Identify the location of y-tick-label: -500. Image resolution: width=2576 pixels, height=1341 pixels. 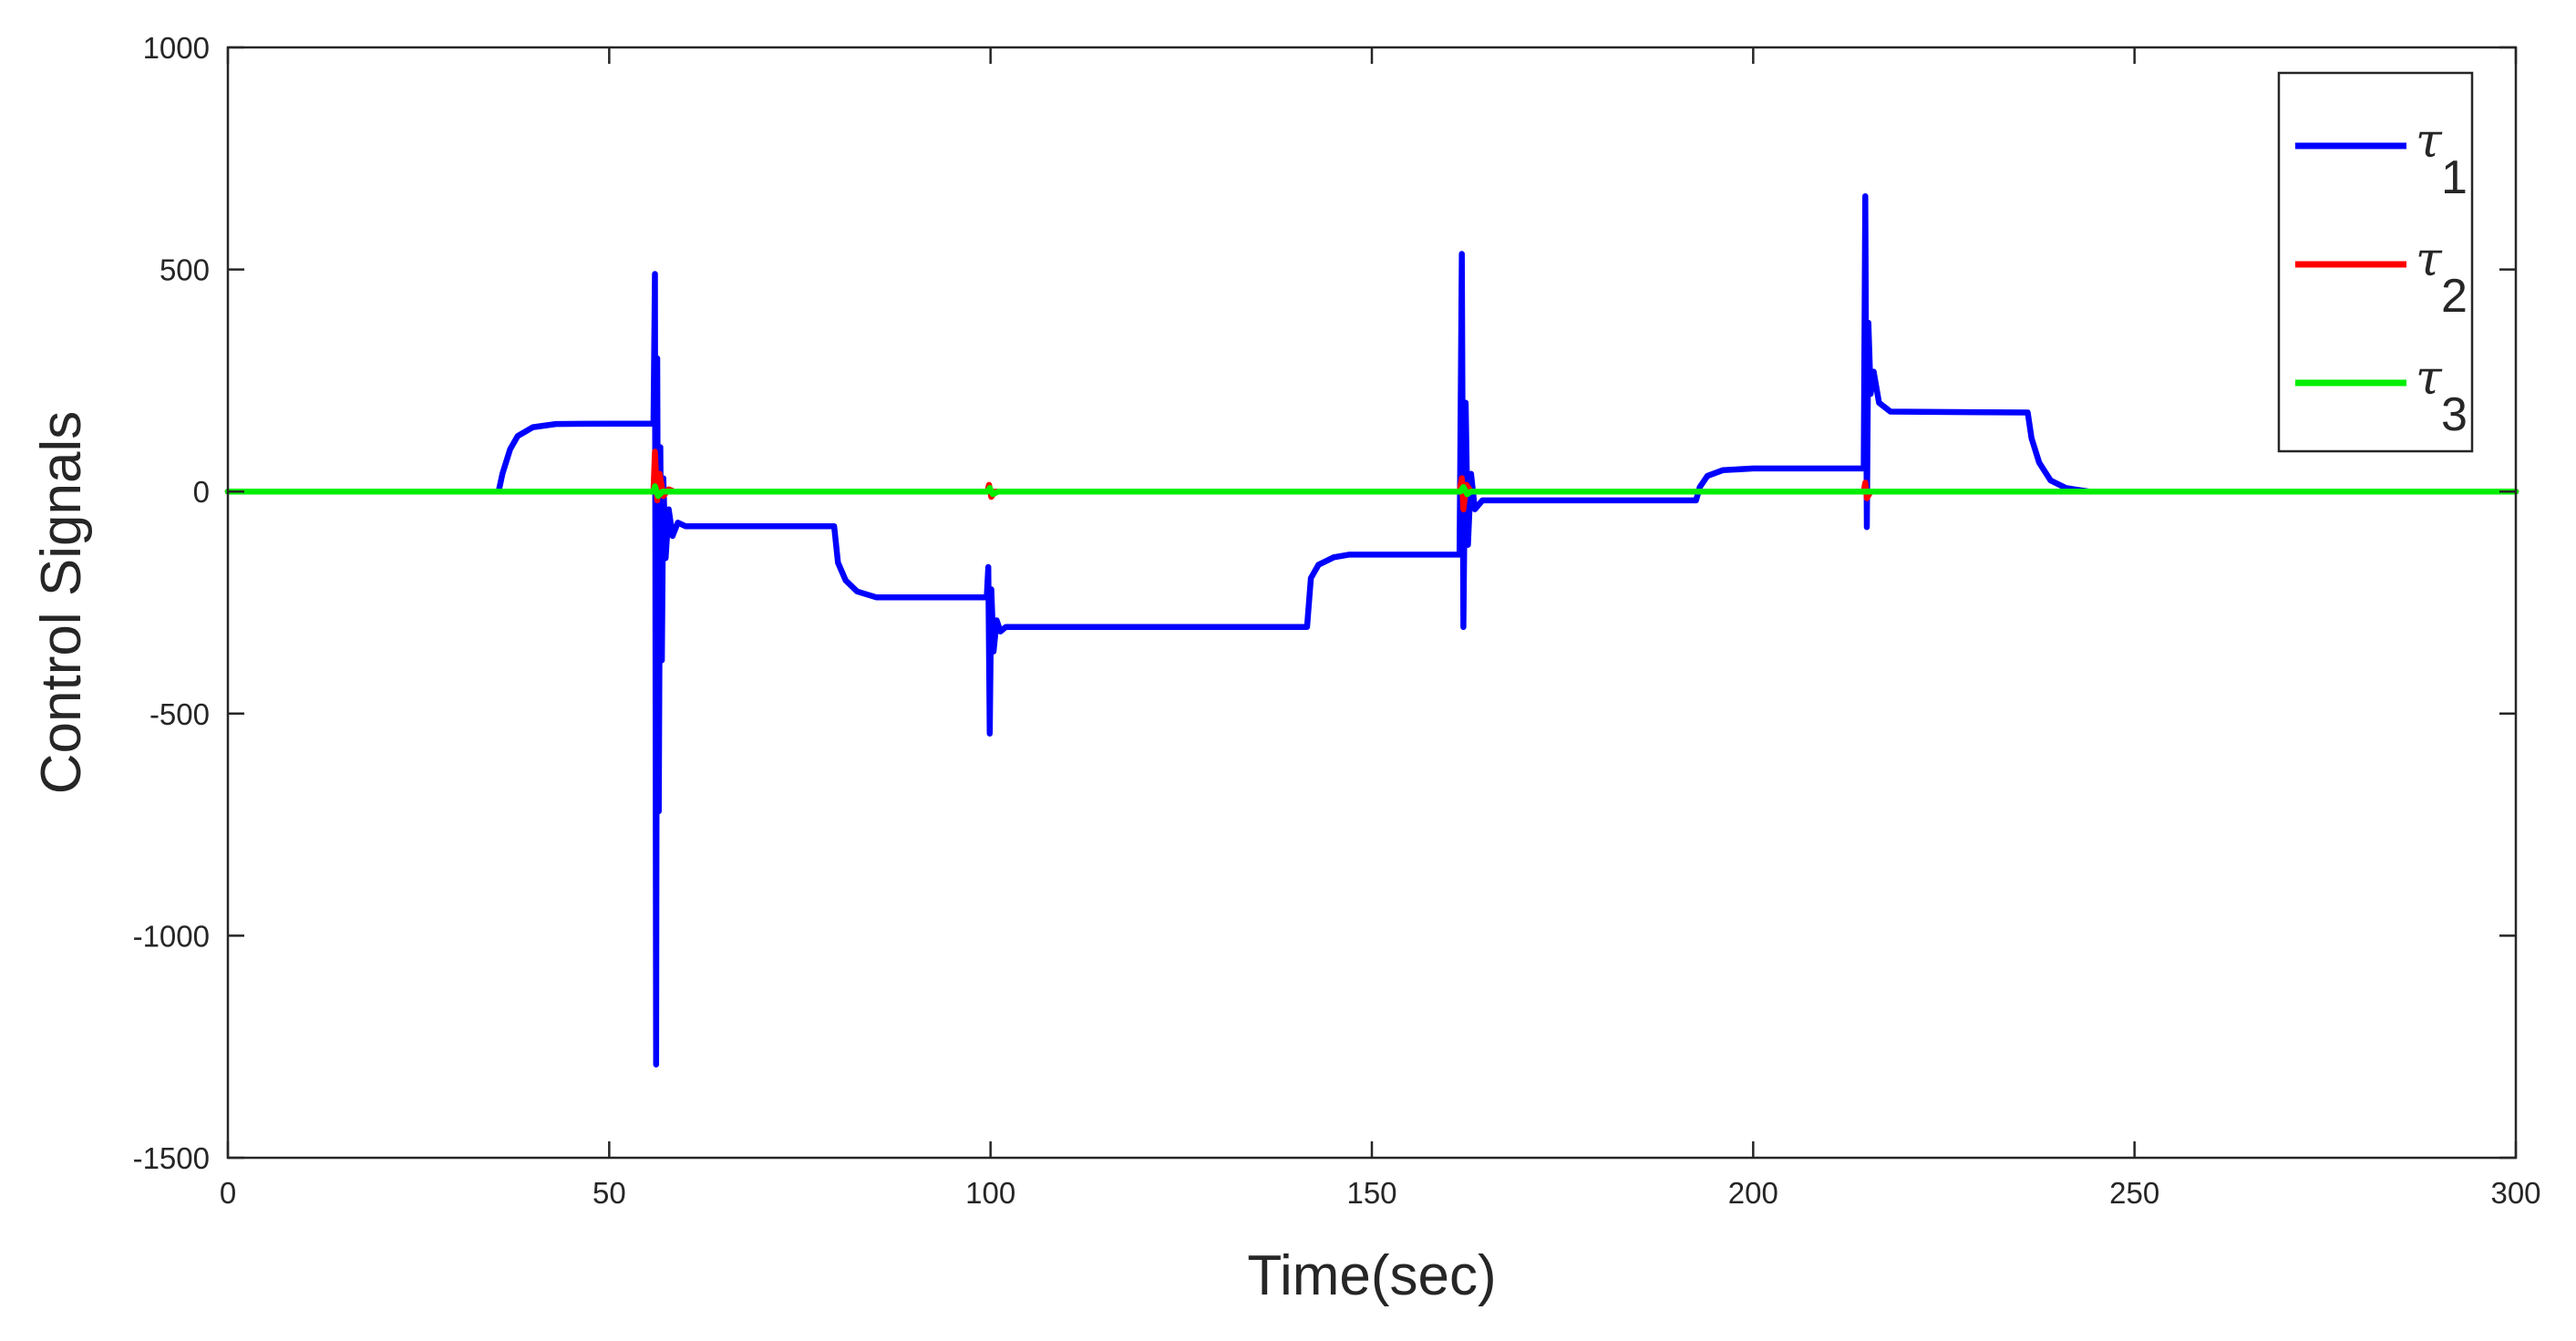
(179, 714).